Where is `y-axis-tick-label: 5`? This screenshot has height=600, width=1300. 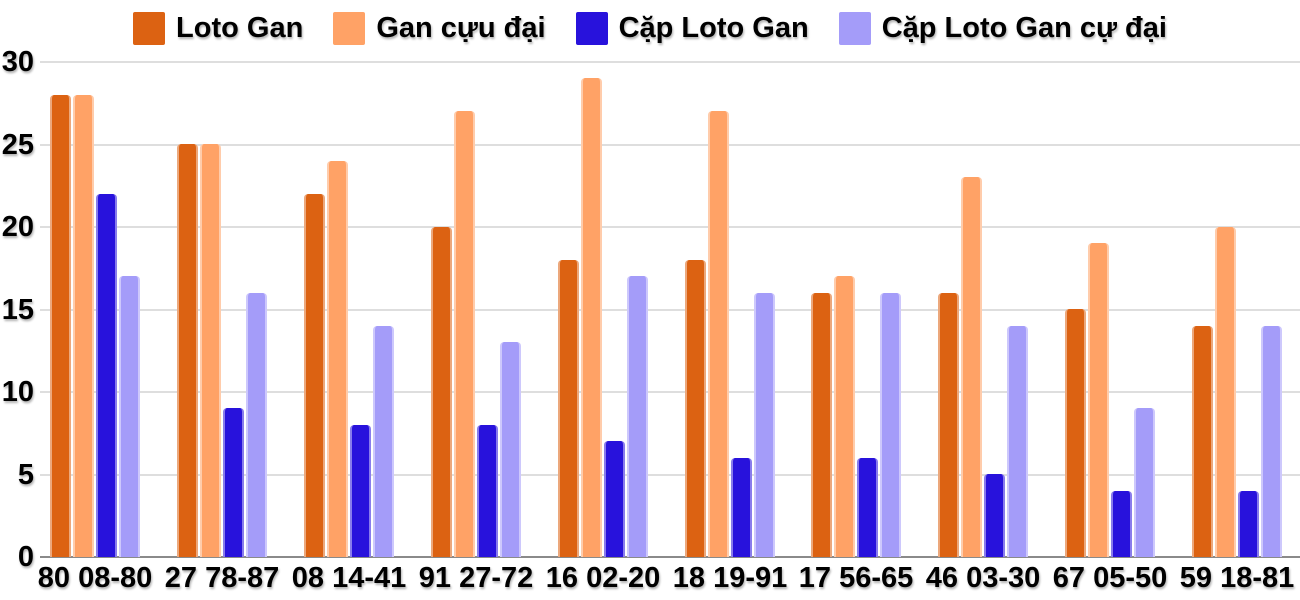 y-axis-tick-label: 5 is located at coordinates (25, 475).